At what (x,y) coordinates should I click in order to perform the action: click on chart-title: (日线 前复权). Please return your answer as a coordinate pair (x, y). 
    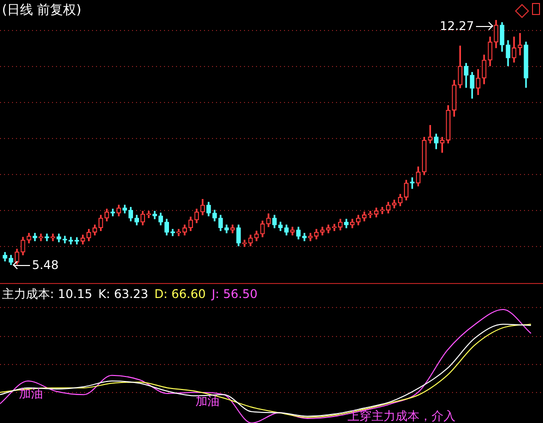
    Looking at the image, I should click on (42, 10).